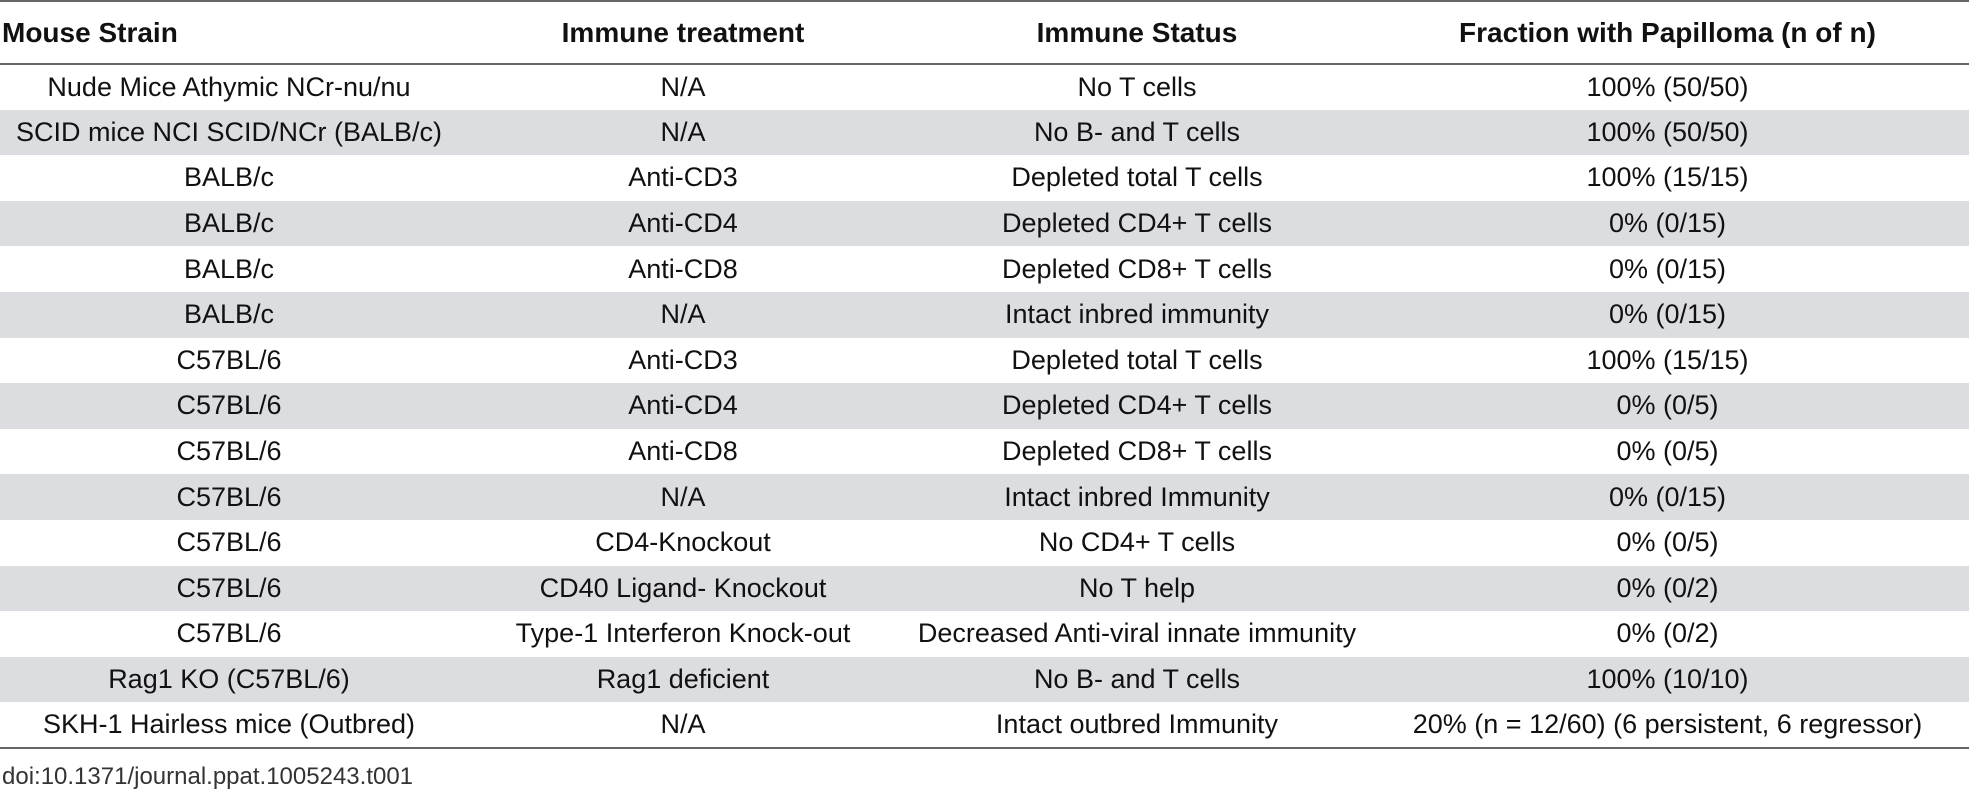 This screenshot has width=1969, height=800. I want to click on header-immune-treatment: Immune treatment, so click(683, 32).